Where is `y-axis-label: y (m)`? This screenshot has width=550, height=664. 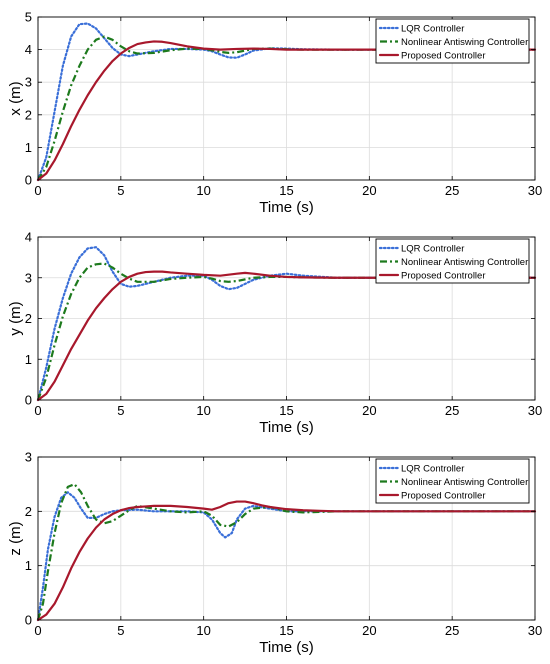
y-axis-label: y (m) is located at coordinates (15, 318).